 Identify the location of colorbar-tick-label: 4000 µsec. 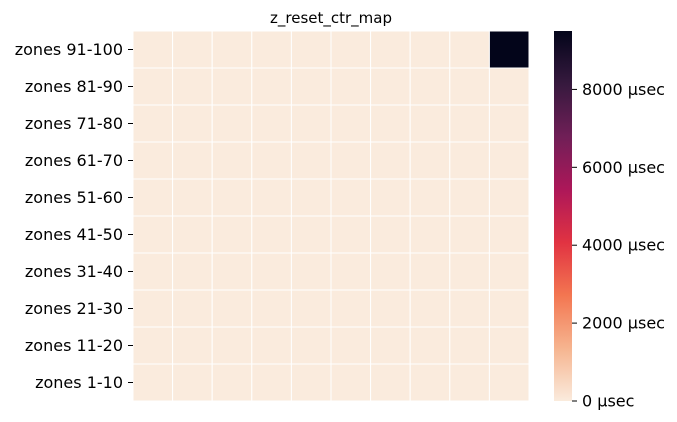
(623, 245).